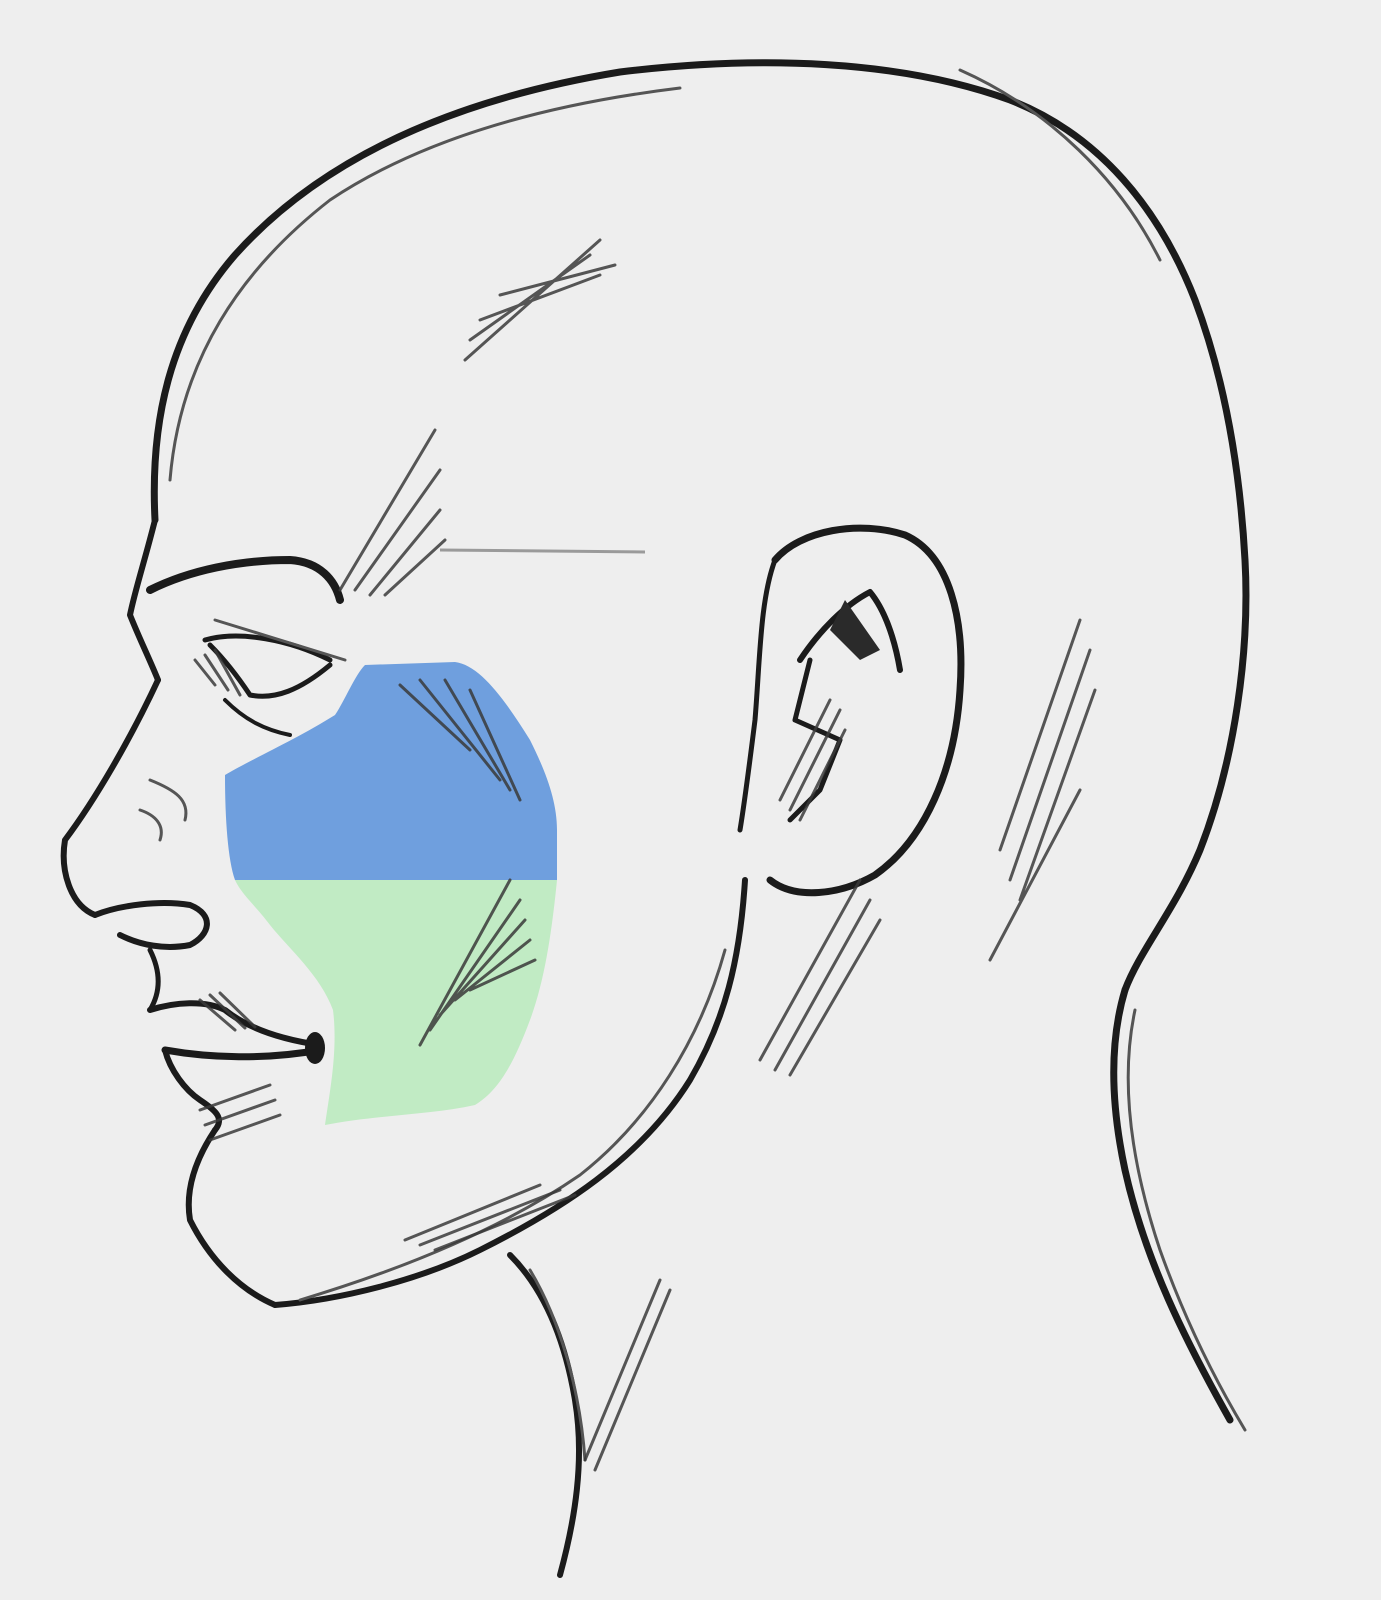 This screenshot has width=1381, height=1600. Describe the element at coordinates (855, 630) in the screenshot. I see `ear-concha-shadow` at that location.